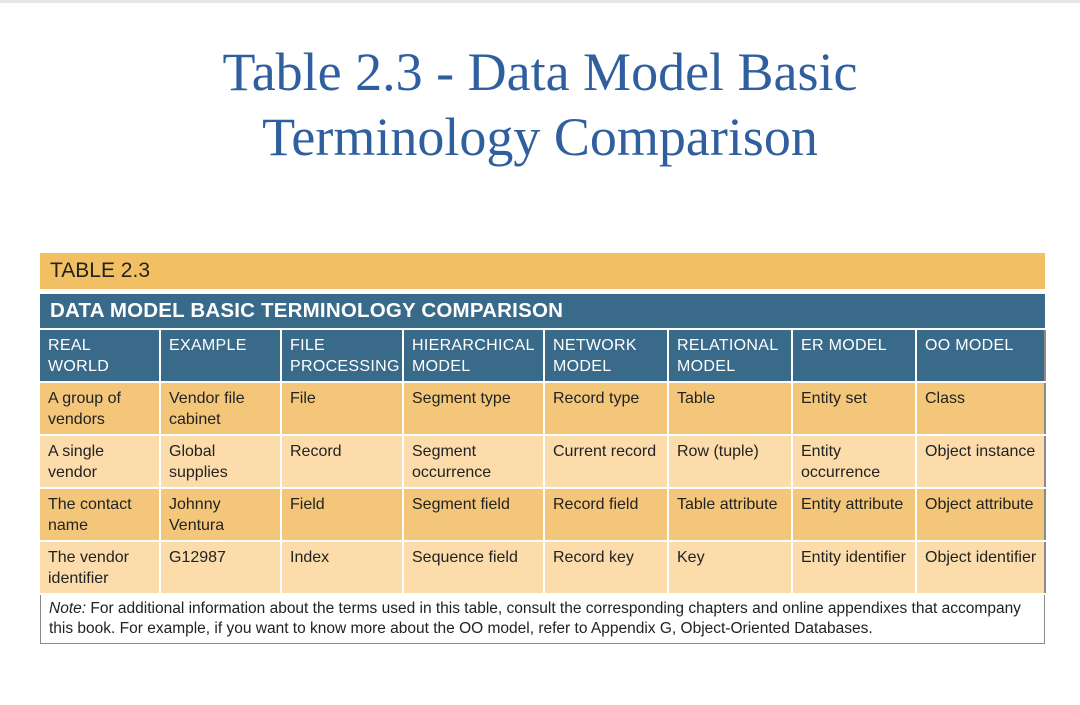  What do you see at coordinates (854, 568) in the screenshot?
I see `table-cell: Entity identifier` at bounding box center [854, 568].